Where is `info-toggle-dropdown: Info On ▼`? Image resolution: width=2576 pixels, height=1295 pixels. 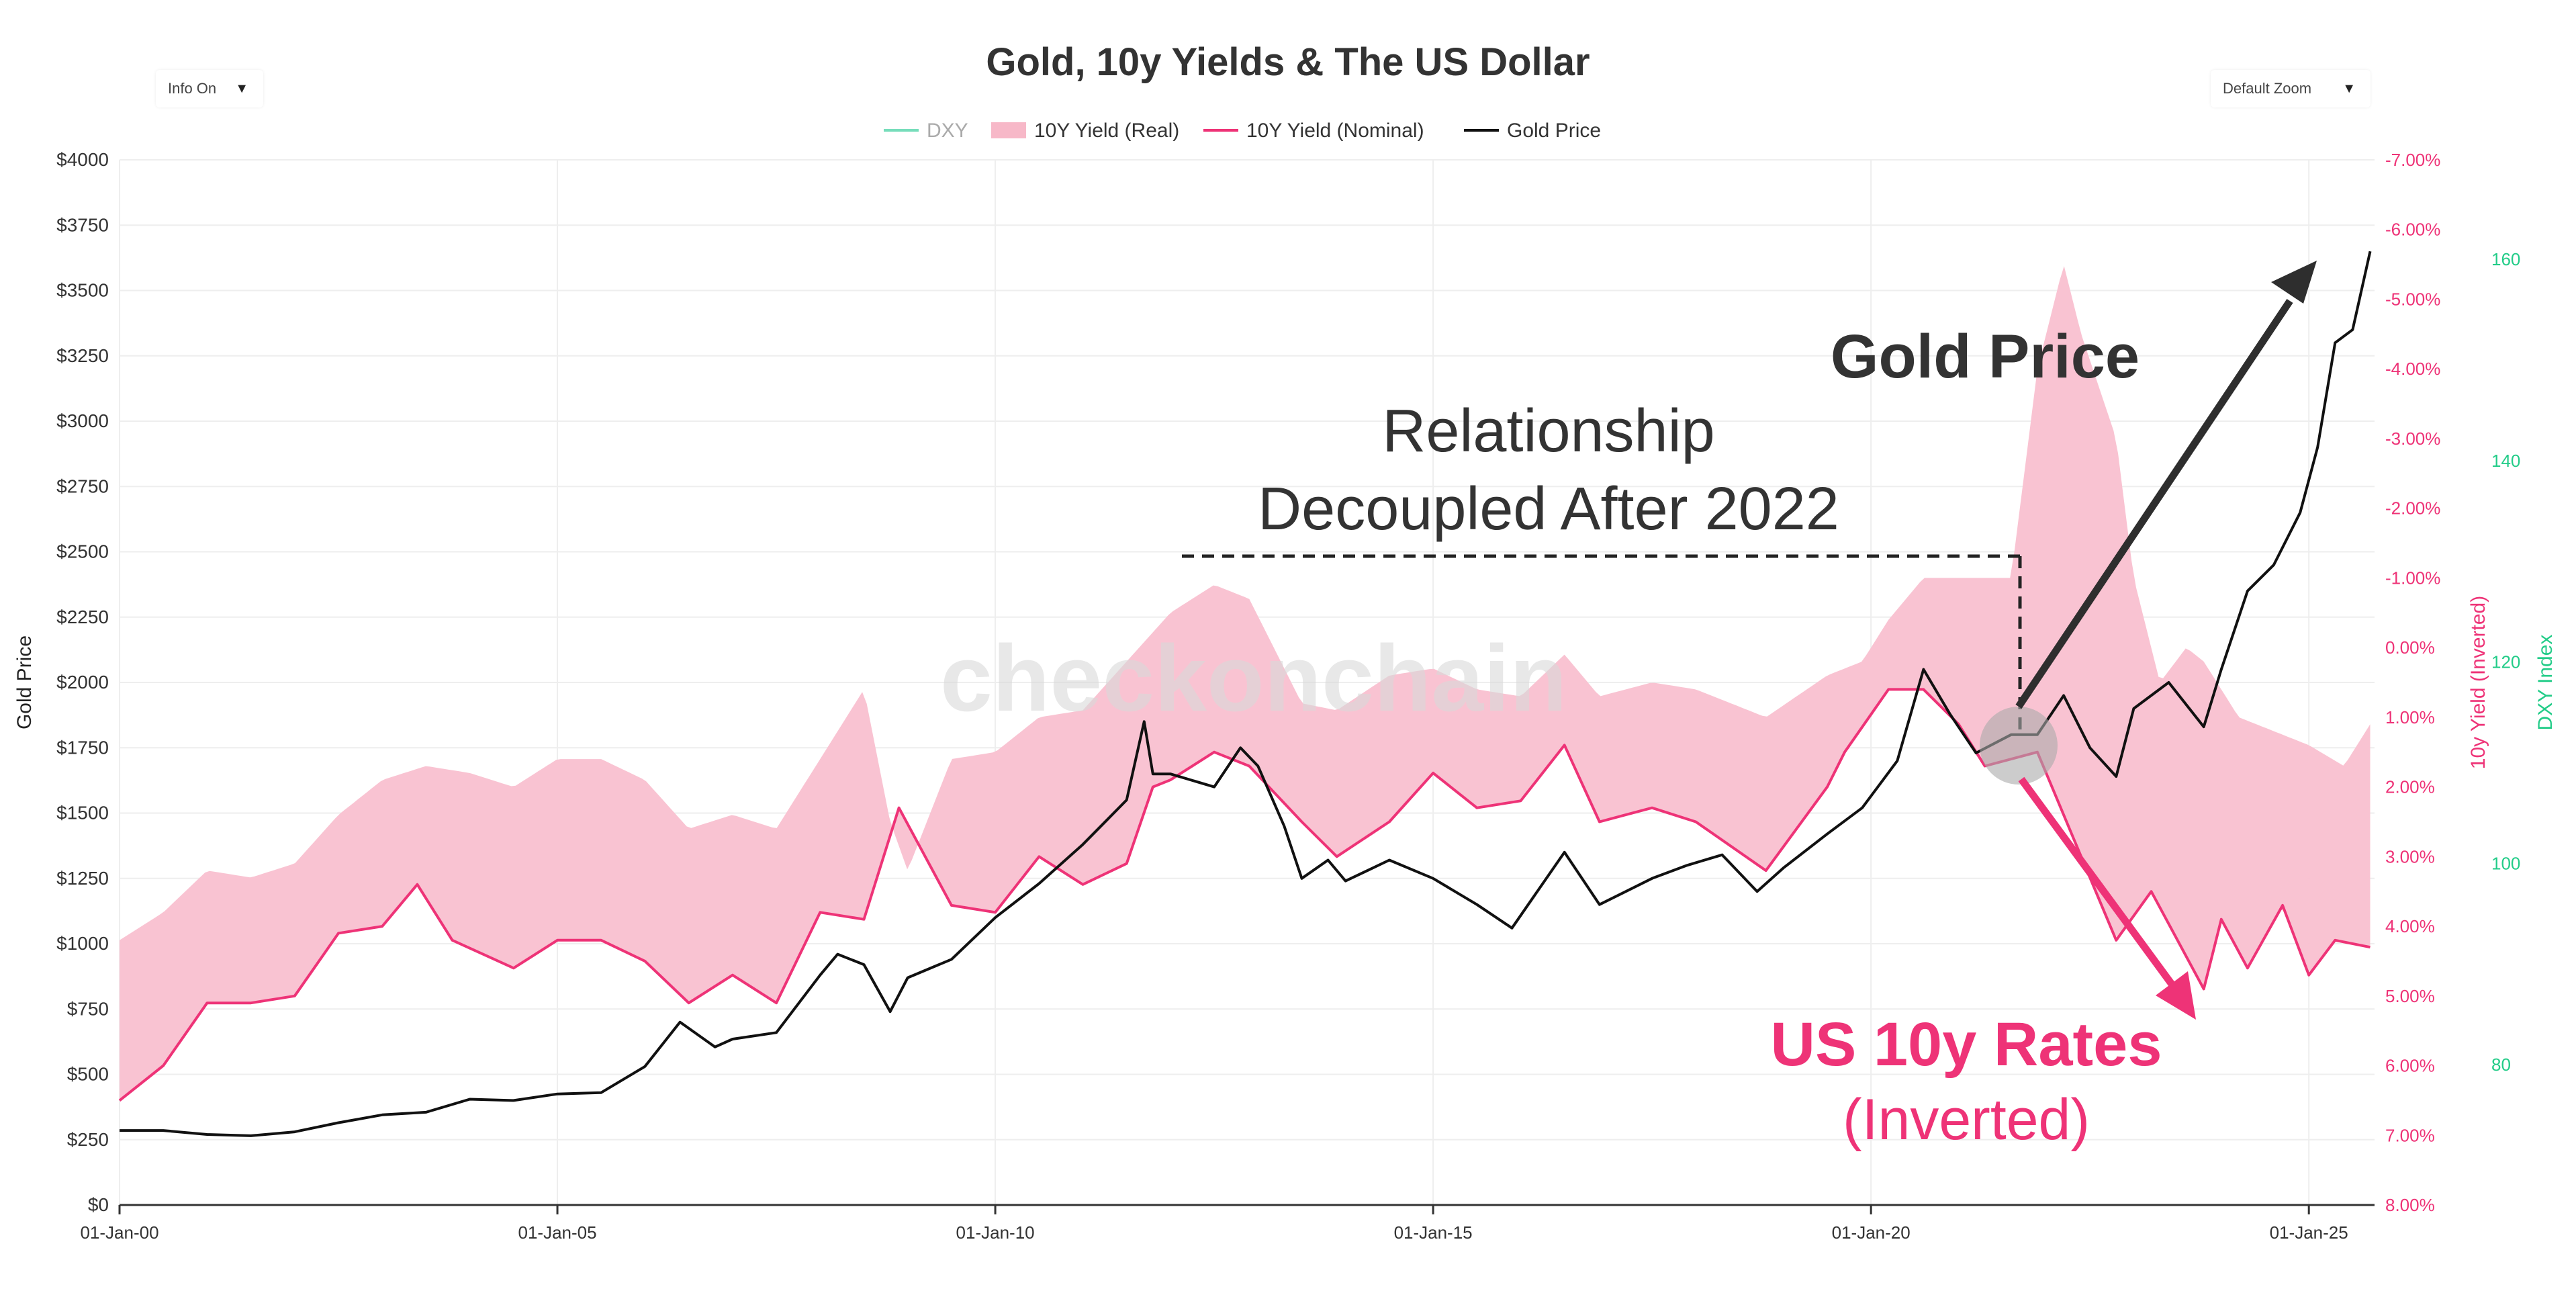
info-toggle-dropdown: Info On ▼ is located at coordinates (209, 88).